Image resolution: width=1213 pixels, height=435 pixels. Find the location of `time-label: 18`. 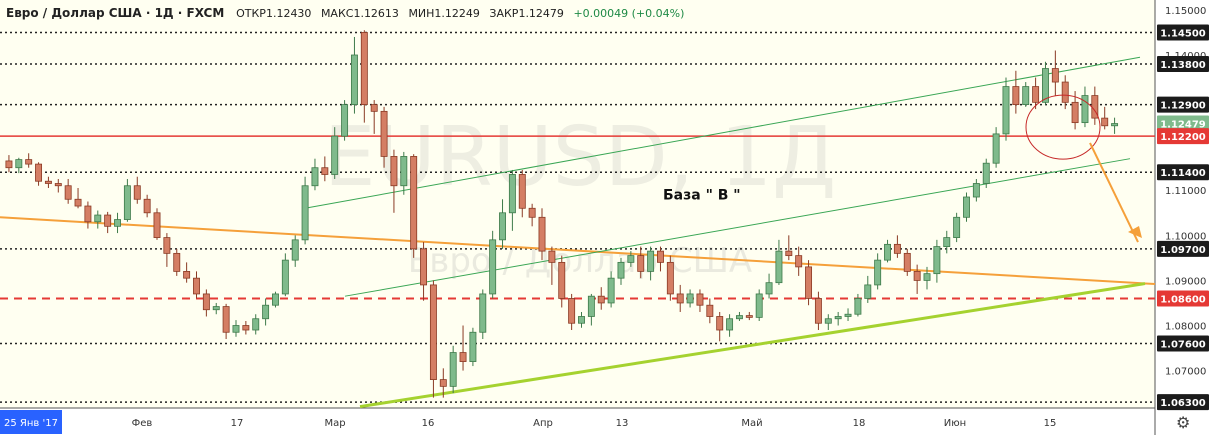

time-label: 18 is located at coordinates (859, 423).